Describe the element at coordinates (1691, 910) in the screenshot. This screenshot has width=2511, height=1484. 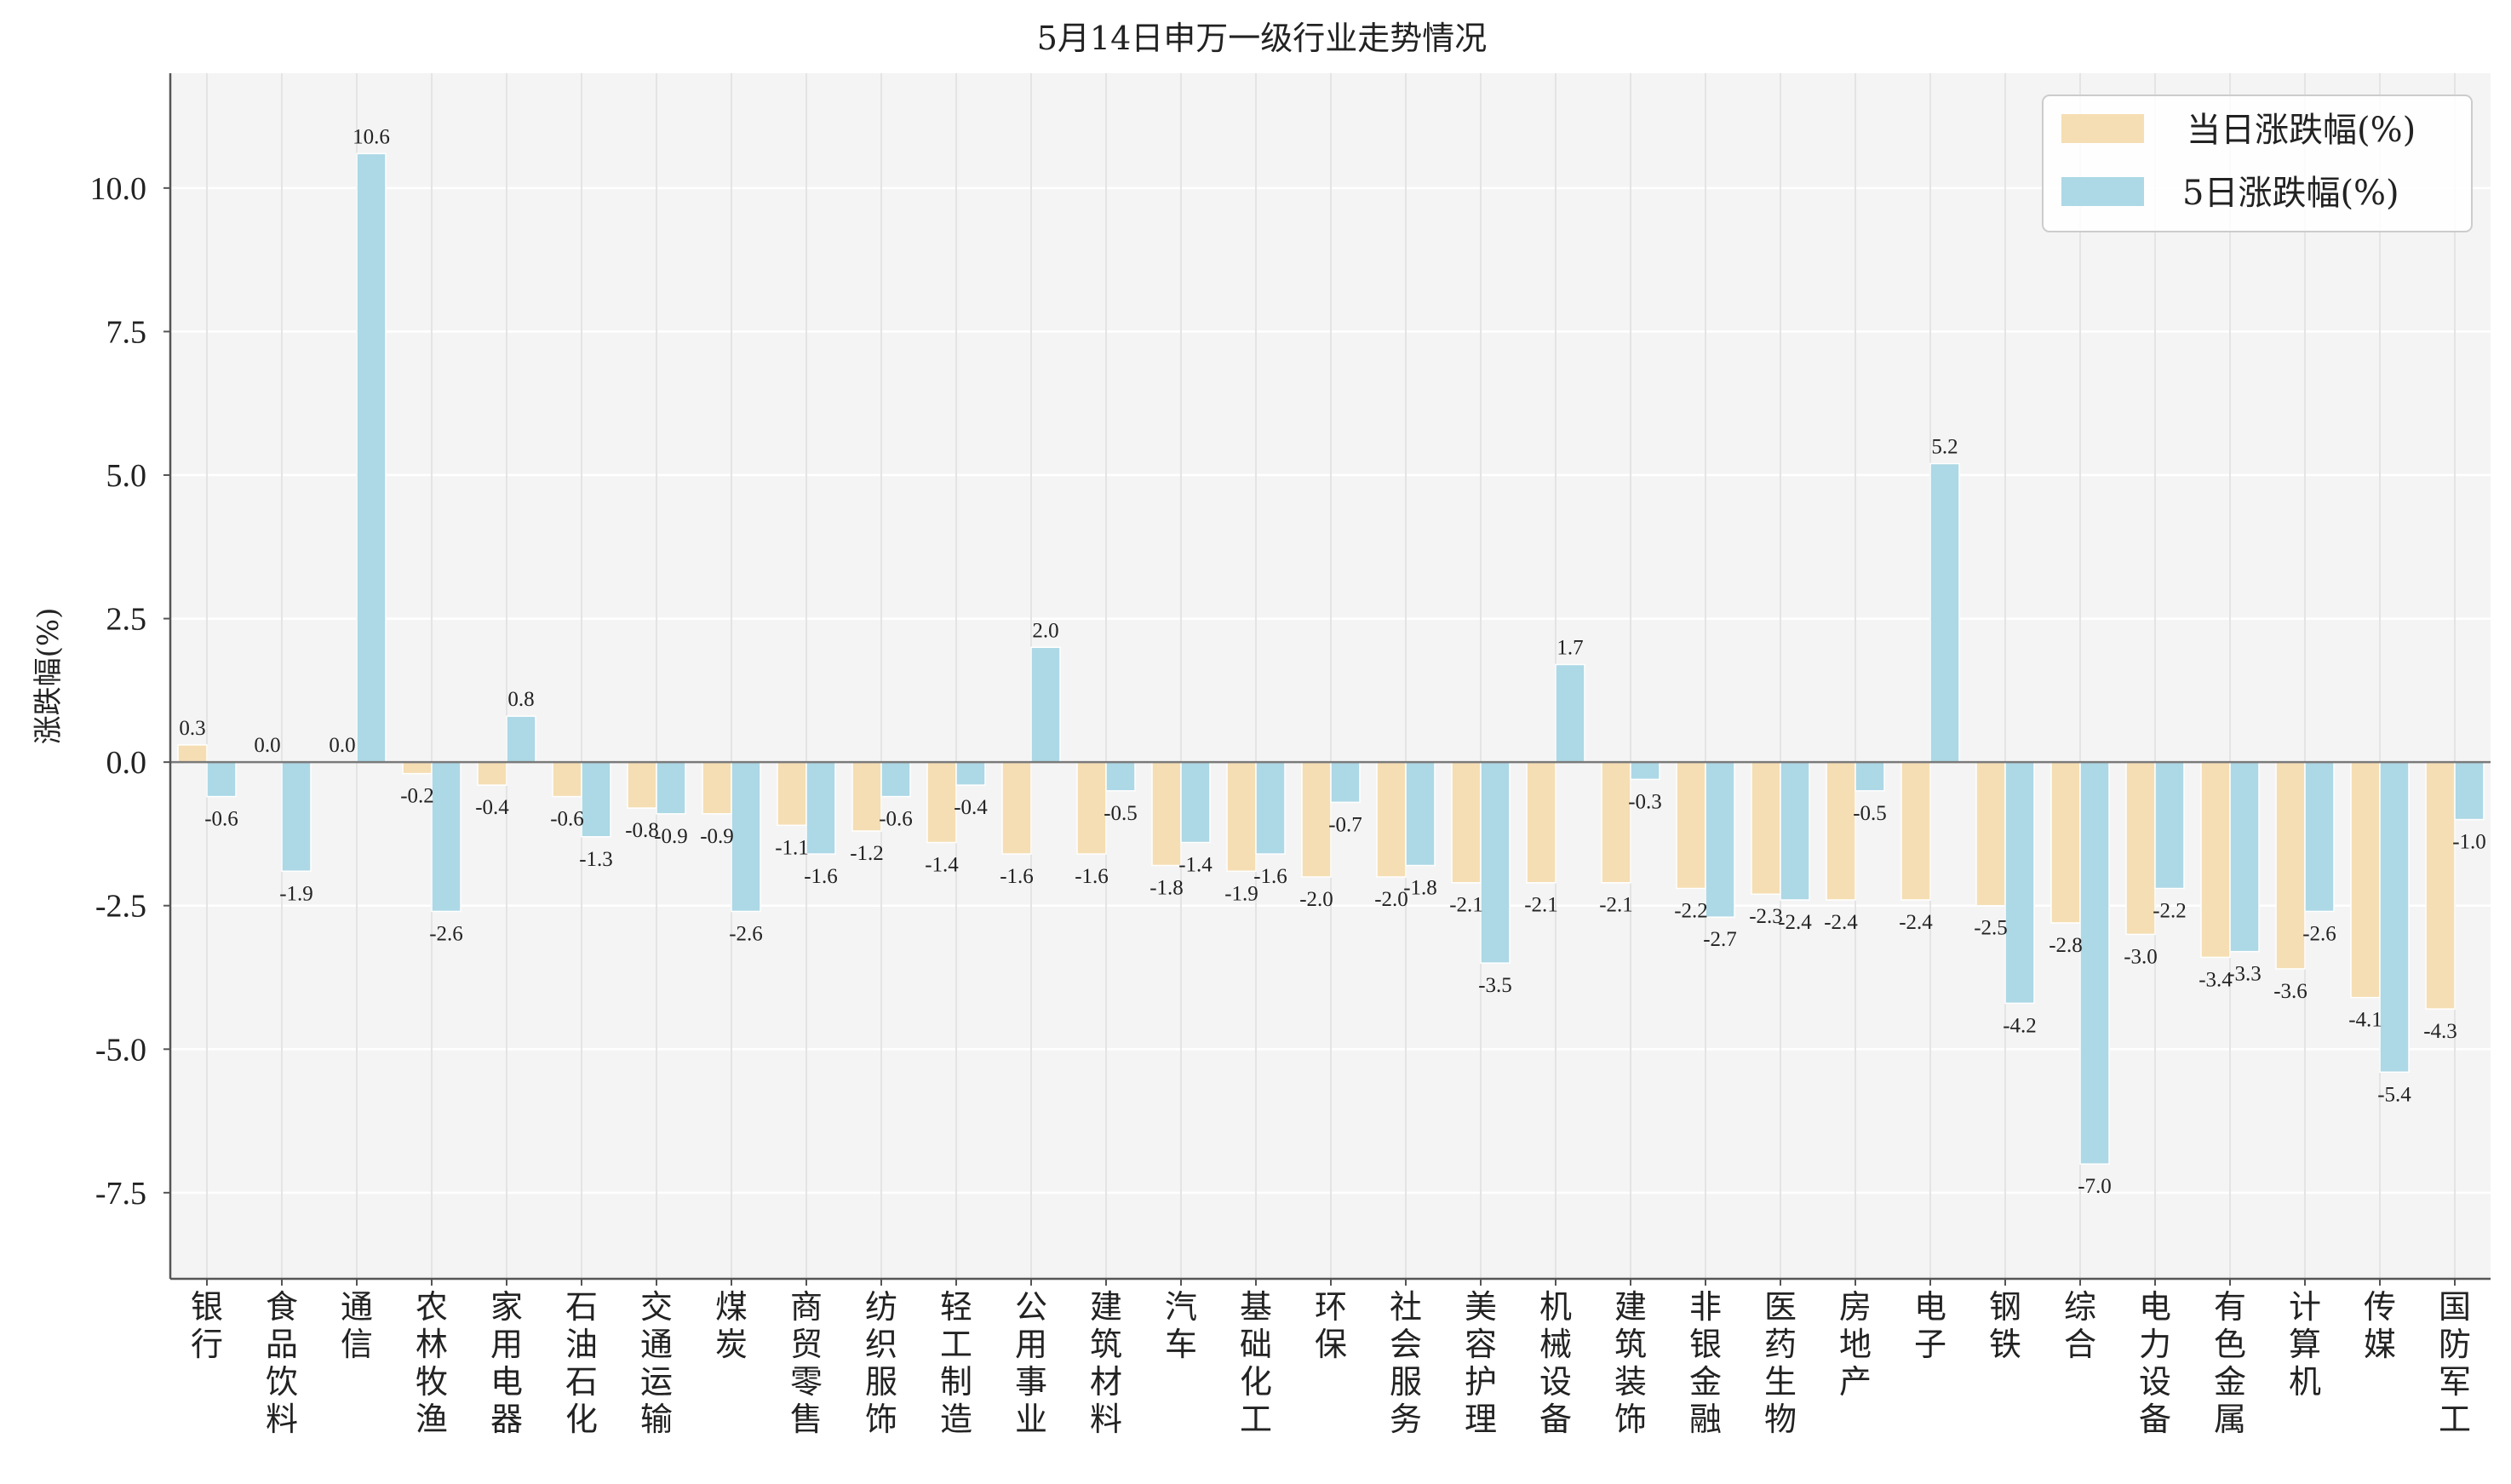
I see `value-label-daily: -2.2` at that location.